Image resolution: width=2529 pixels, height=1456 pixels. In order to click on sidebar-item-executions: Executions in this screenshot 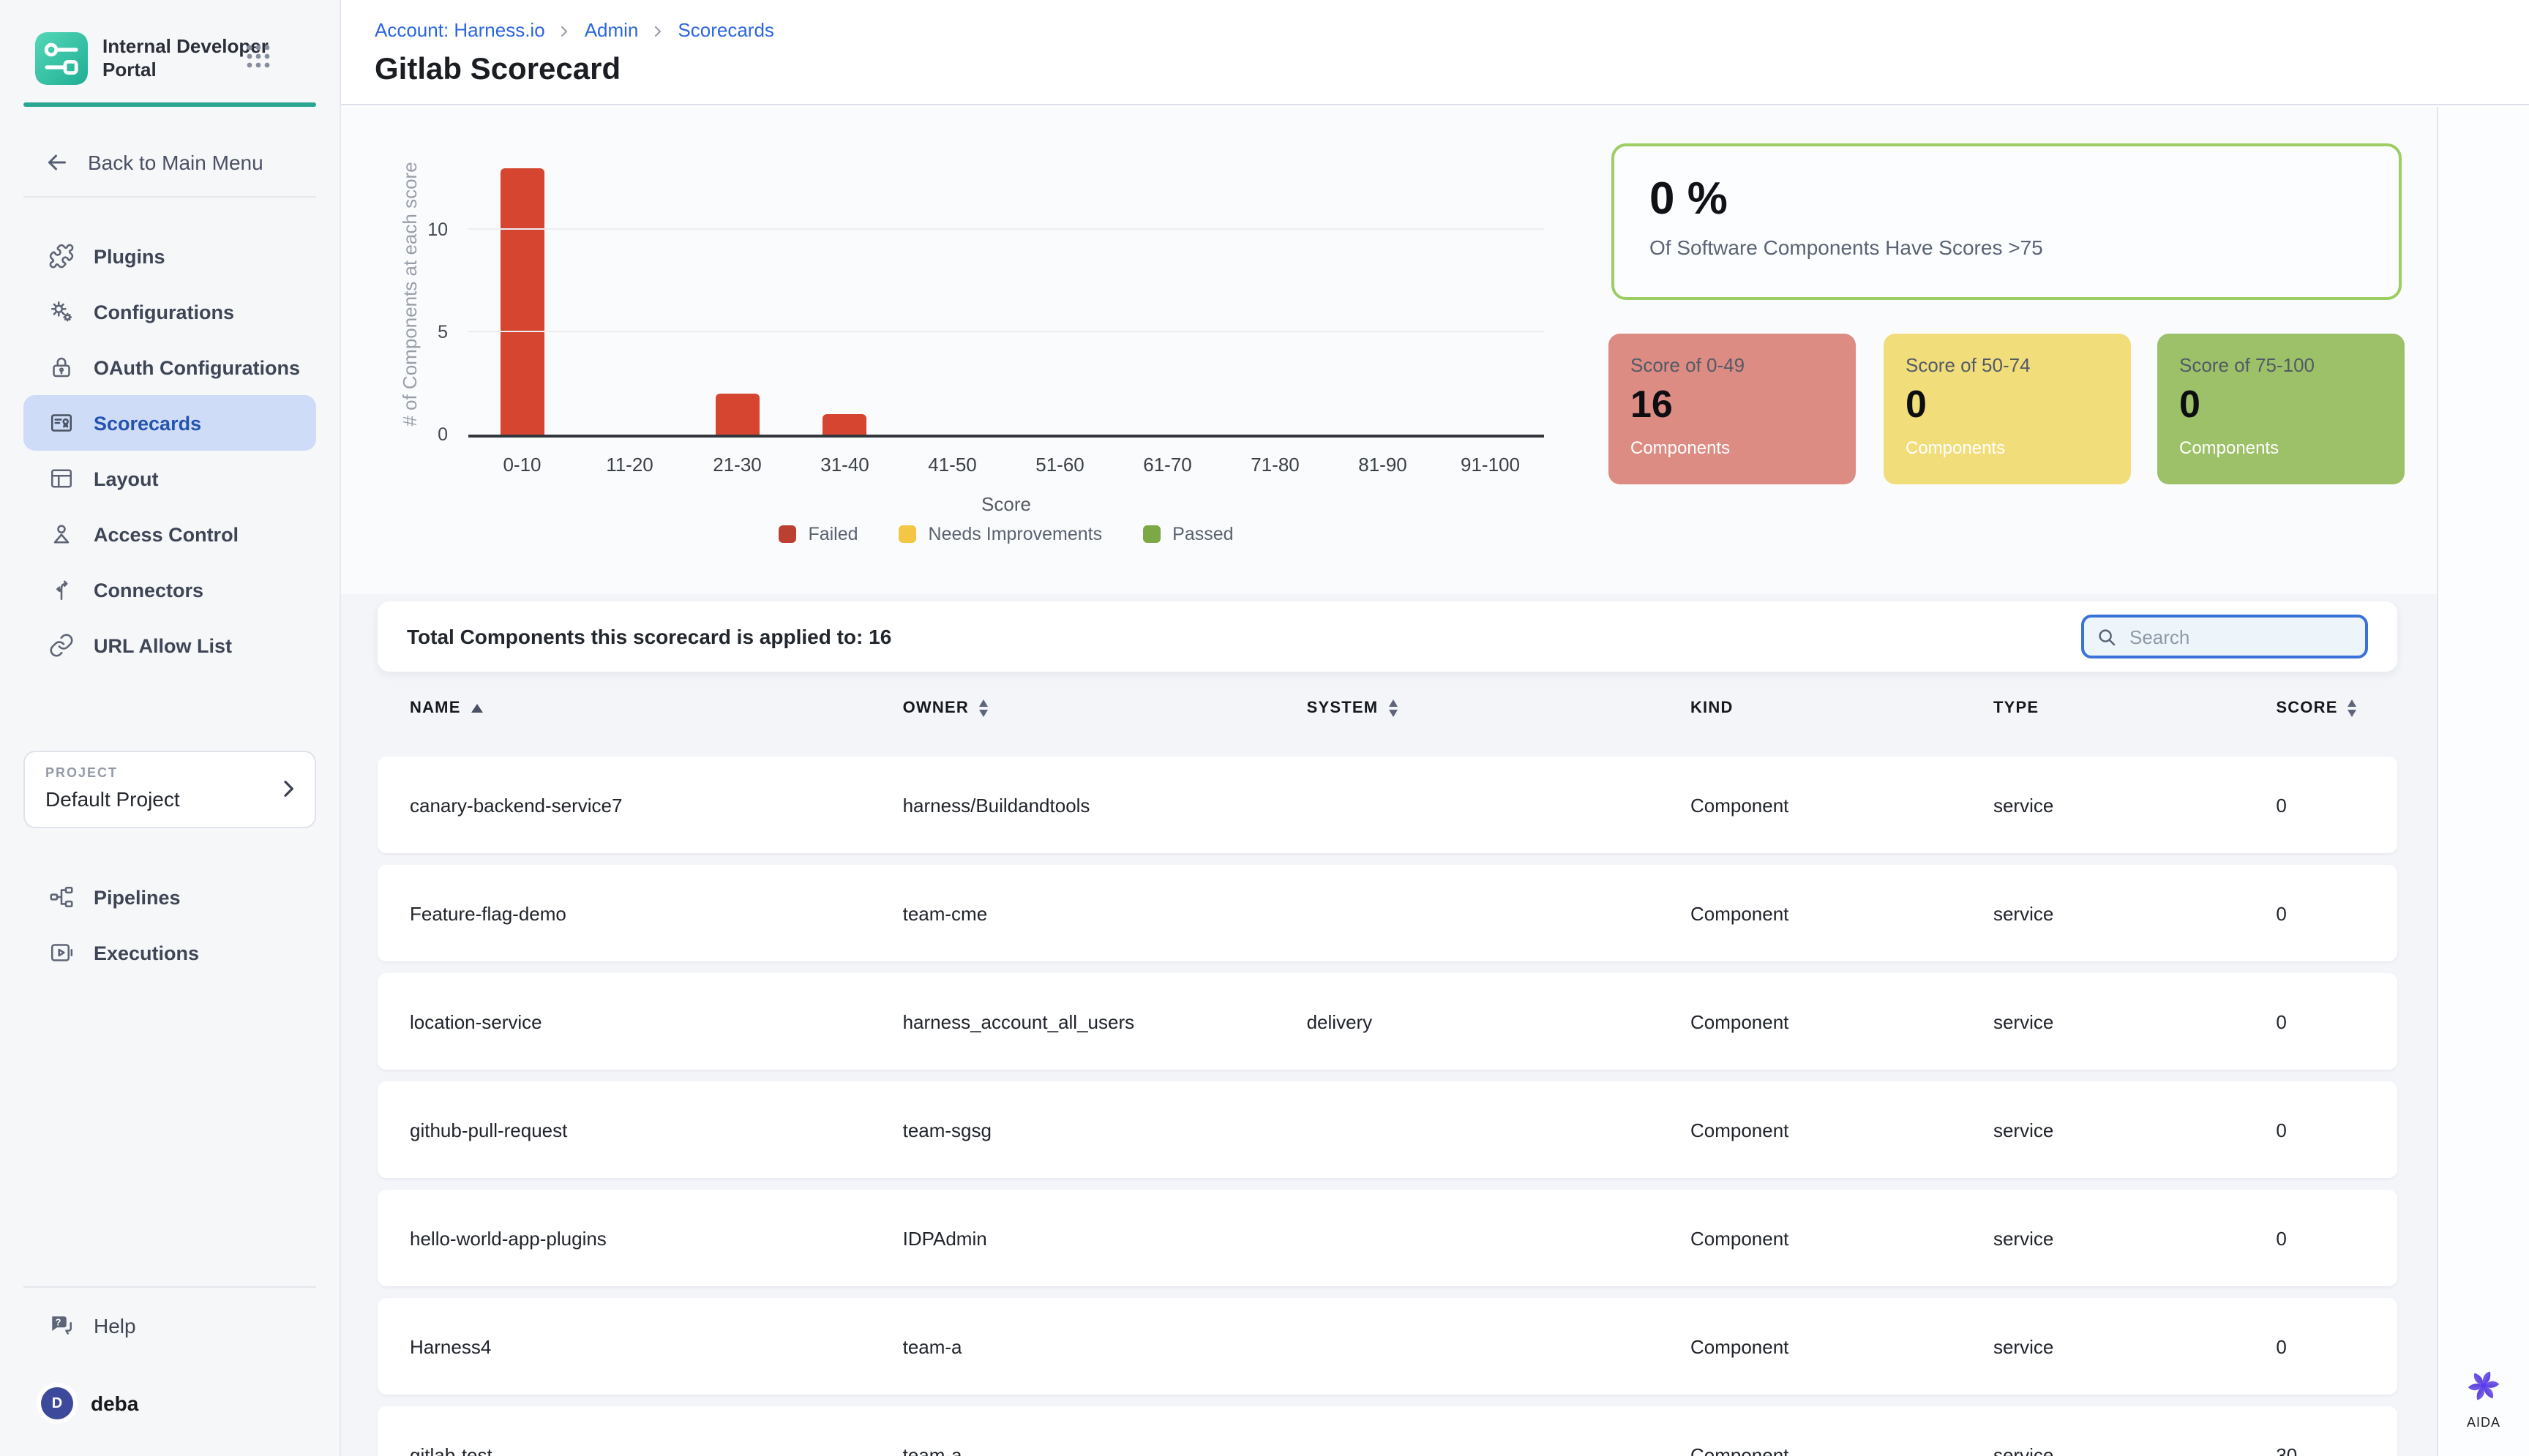, I will do `click(169, 953)`.